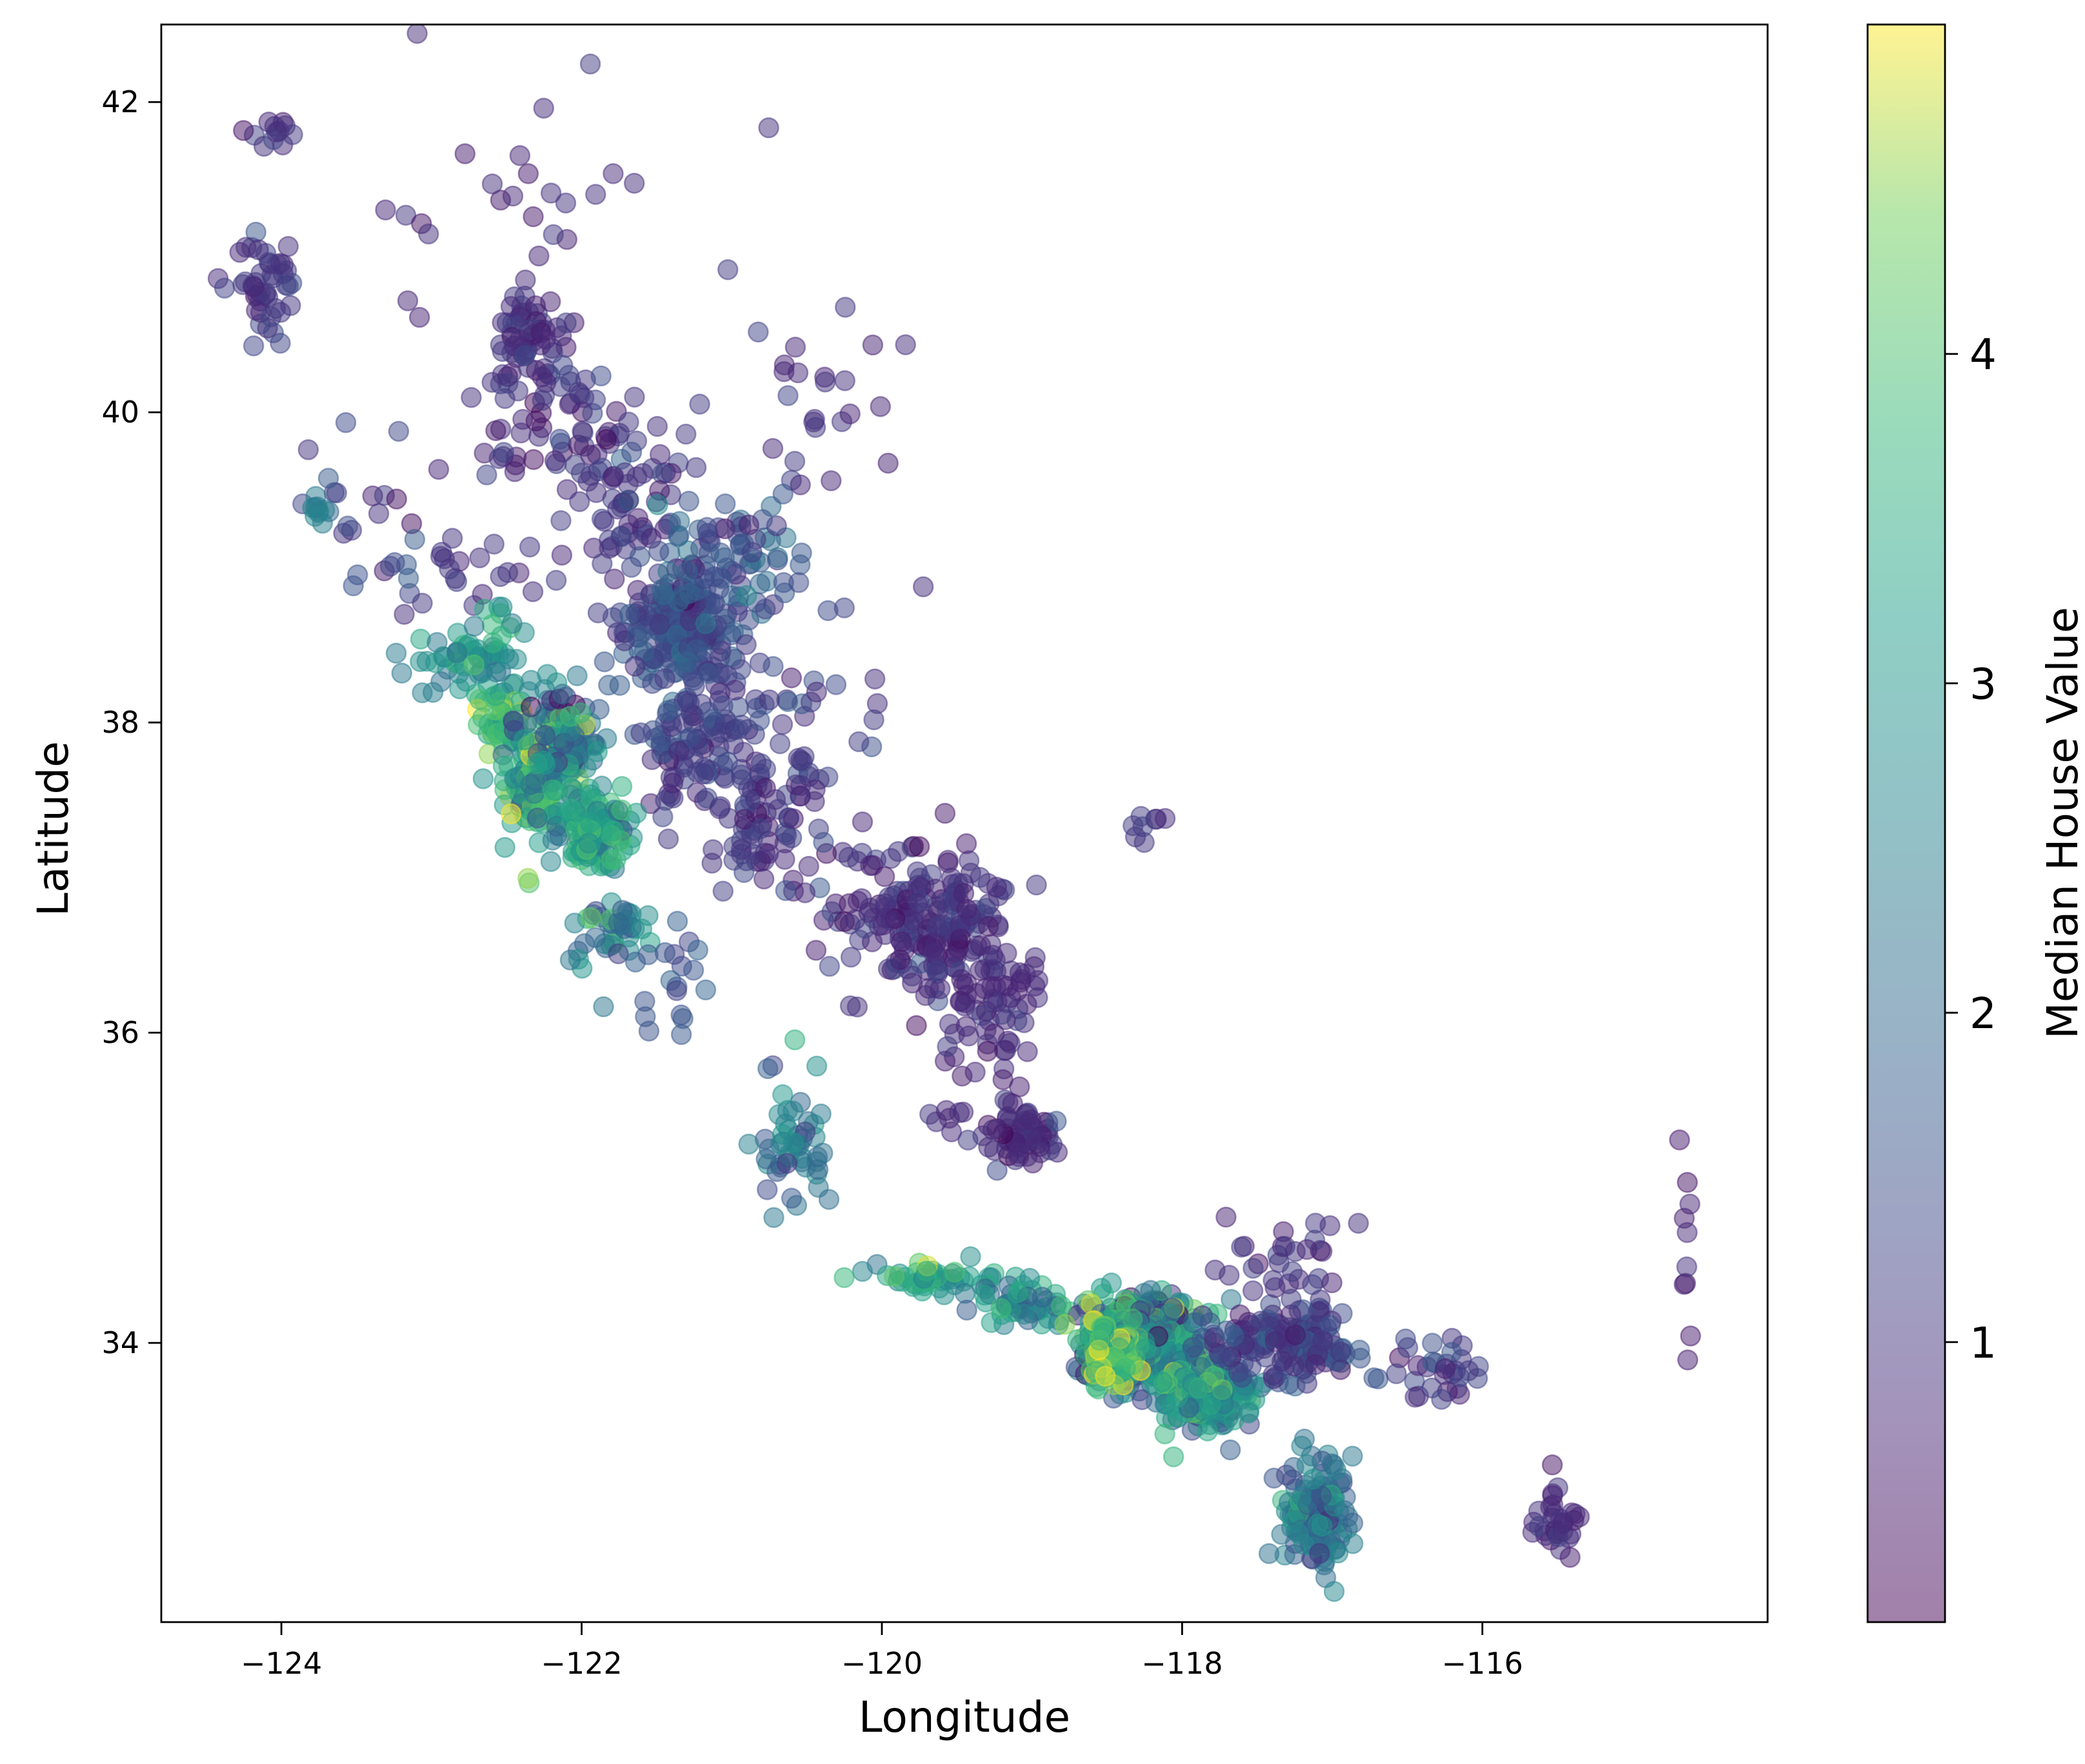 The image size is (2085, 1764). I want to click on colorbar-tick-label: 1, so click(1983, 1343).